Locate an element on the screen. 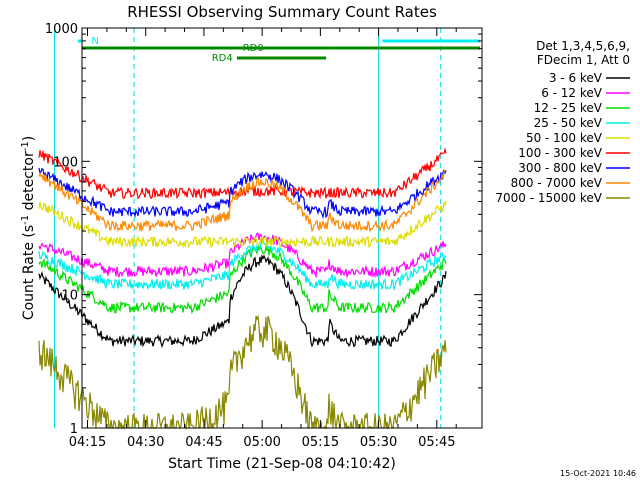 This screenshot has height=480, width=640. legend-label: 7000 - 15000 keV is located at coordinates (548, 198).